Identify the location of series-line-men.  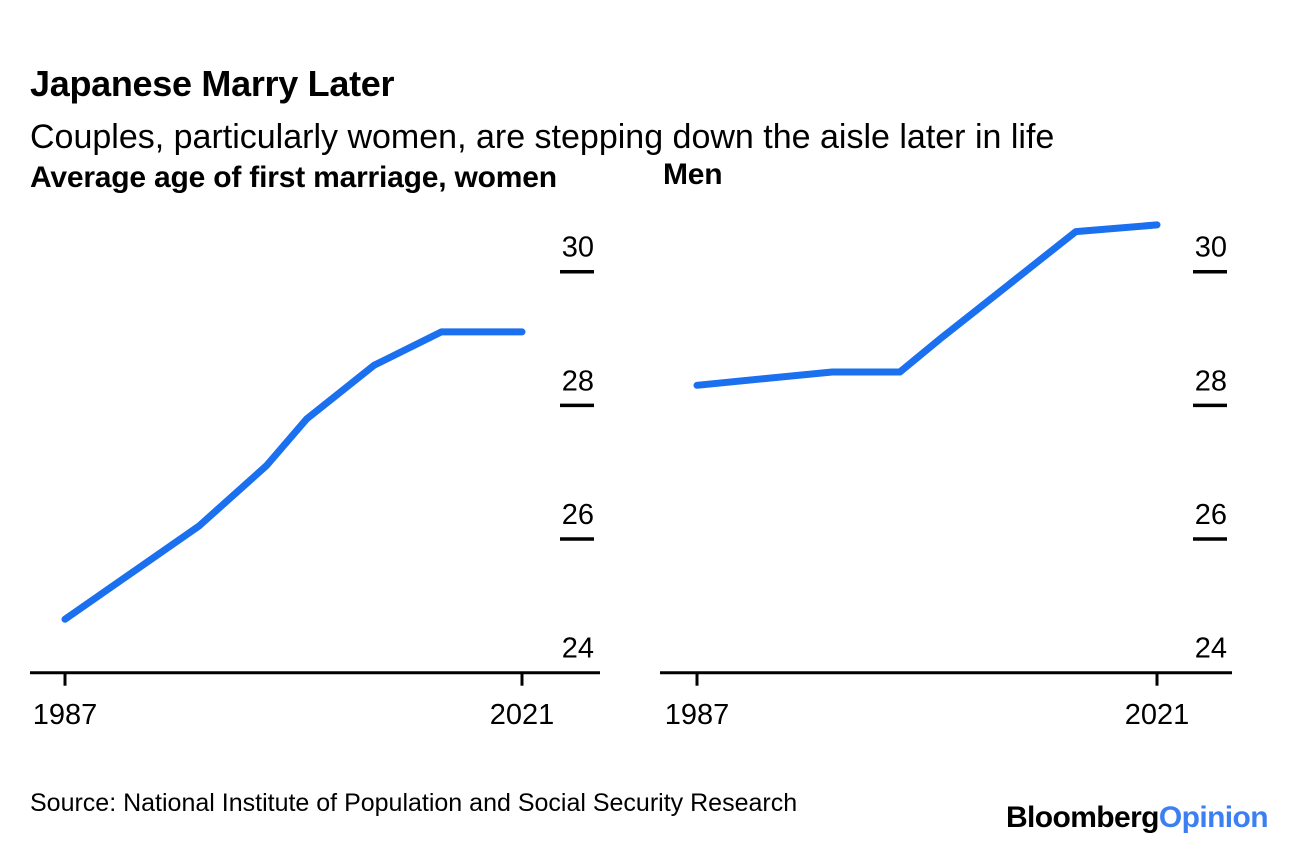
(927, 305).